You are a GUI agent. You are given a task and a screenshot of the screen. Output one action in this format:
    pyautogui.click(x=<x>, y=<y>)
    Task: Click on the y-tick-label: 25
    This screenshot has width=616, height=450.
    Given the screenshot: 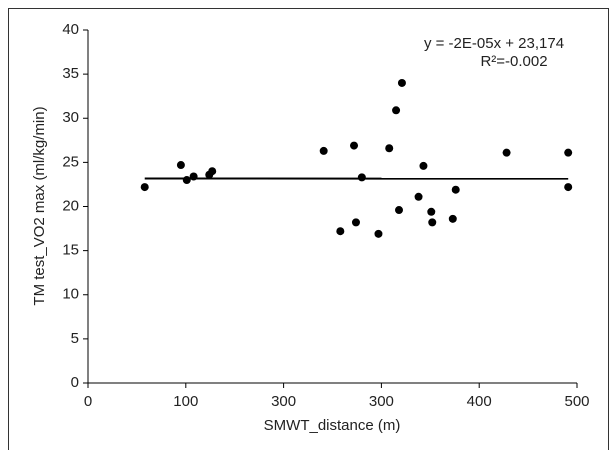 What is the action you would take?
    pyautogui.click(x=70, y=161)
    